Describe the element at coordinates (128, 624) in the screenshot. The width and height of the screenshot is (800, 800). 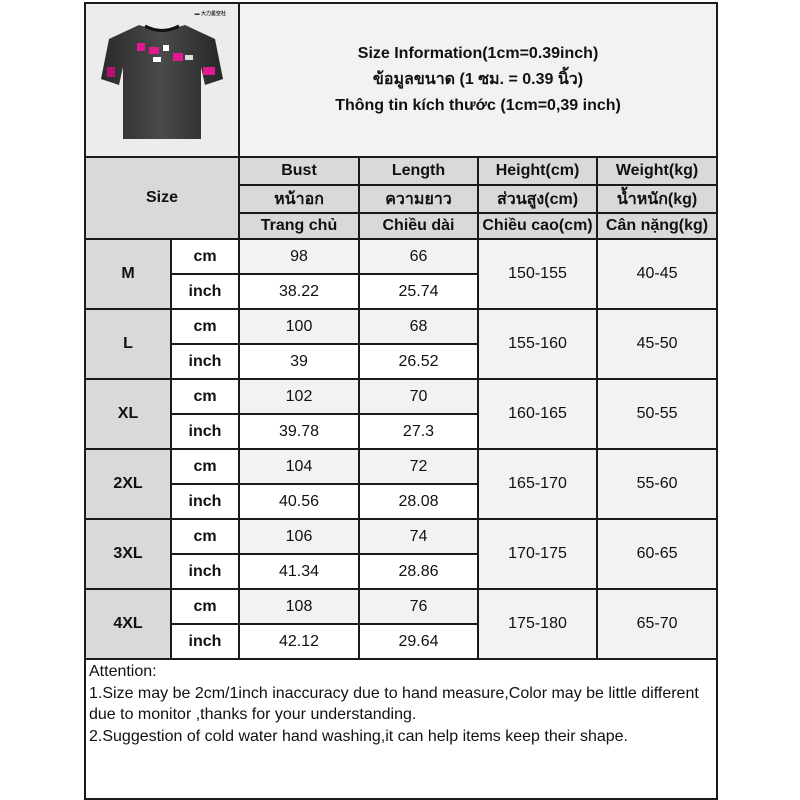
I see `size-label: 4XL` at that location.